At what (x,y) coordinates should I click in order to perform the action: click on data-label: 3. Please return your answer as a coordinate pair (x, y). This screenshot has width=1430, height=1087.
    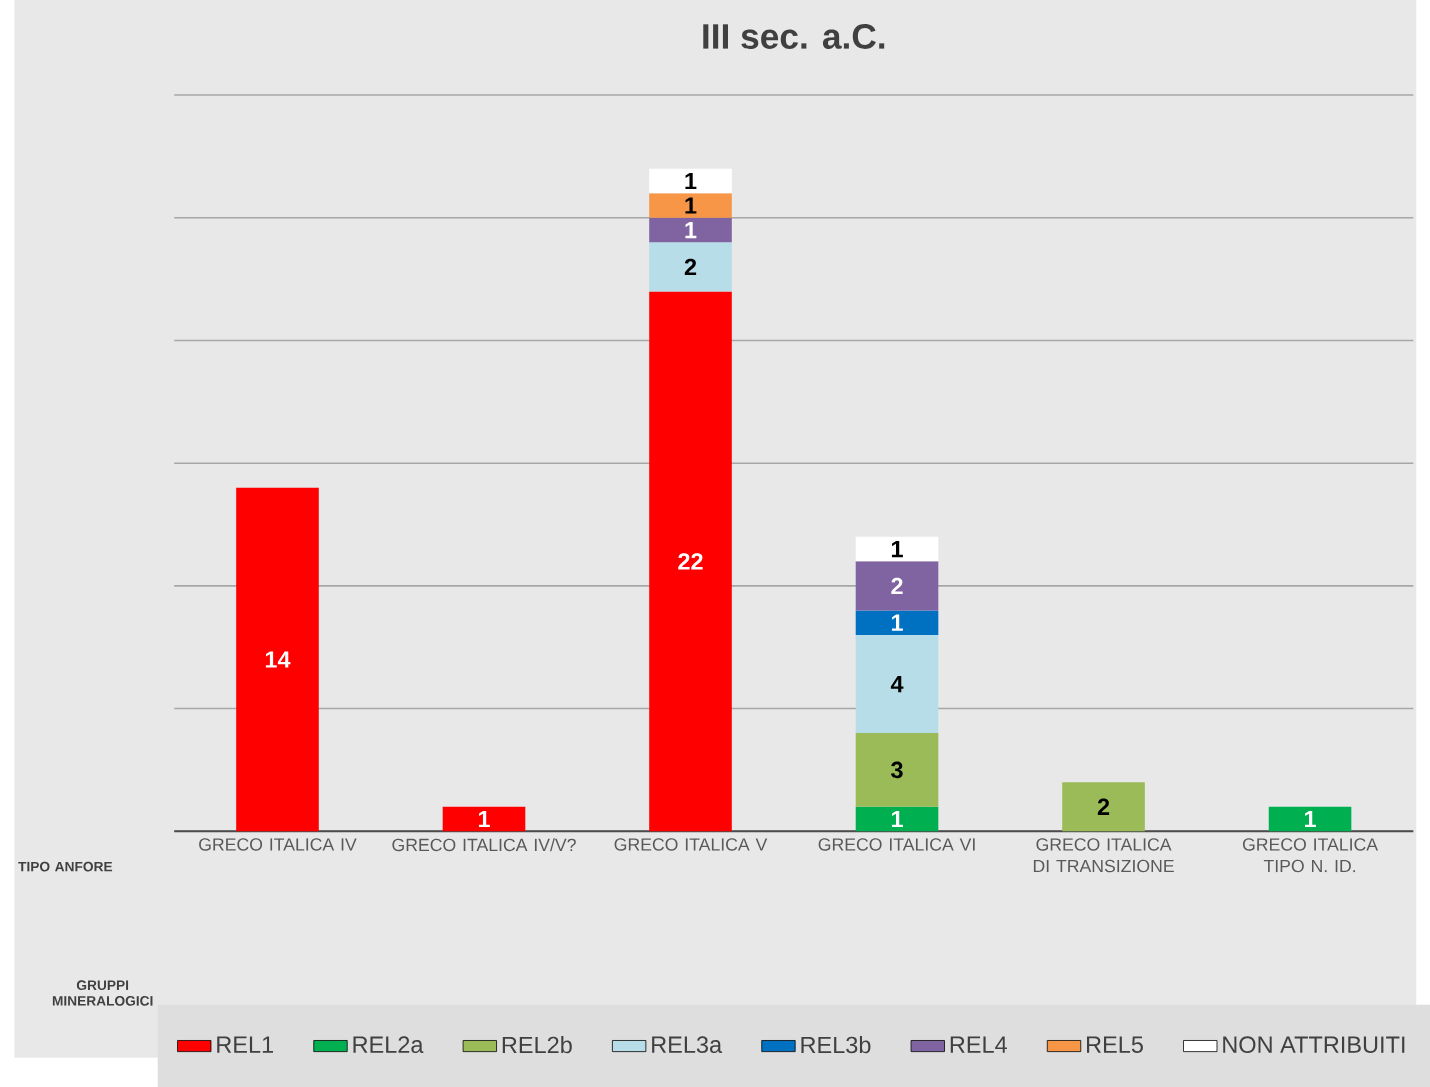
    Looking at the image, I should click on (897, 770).